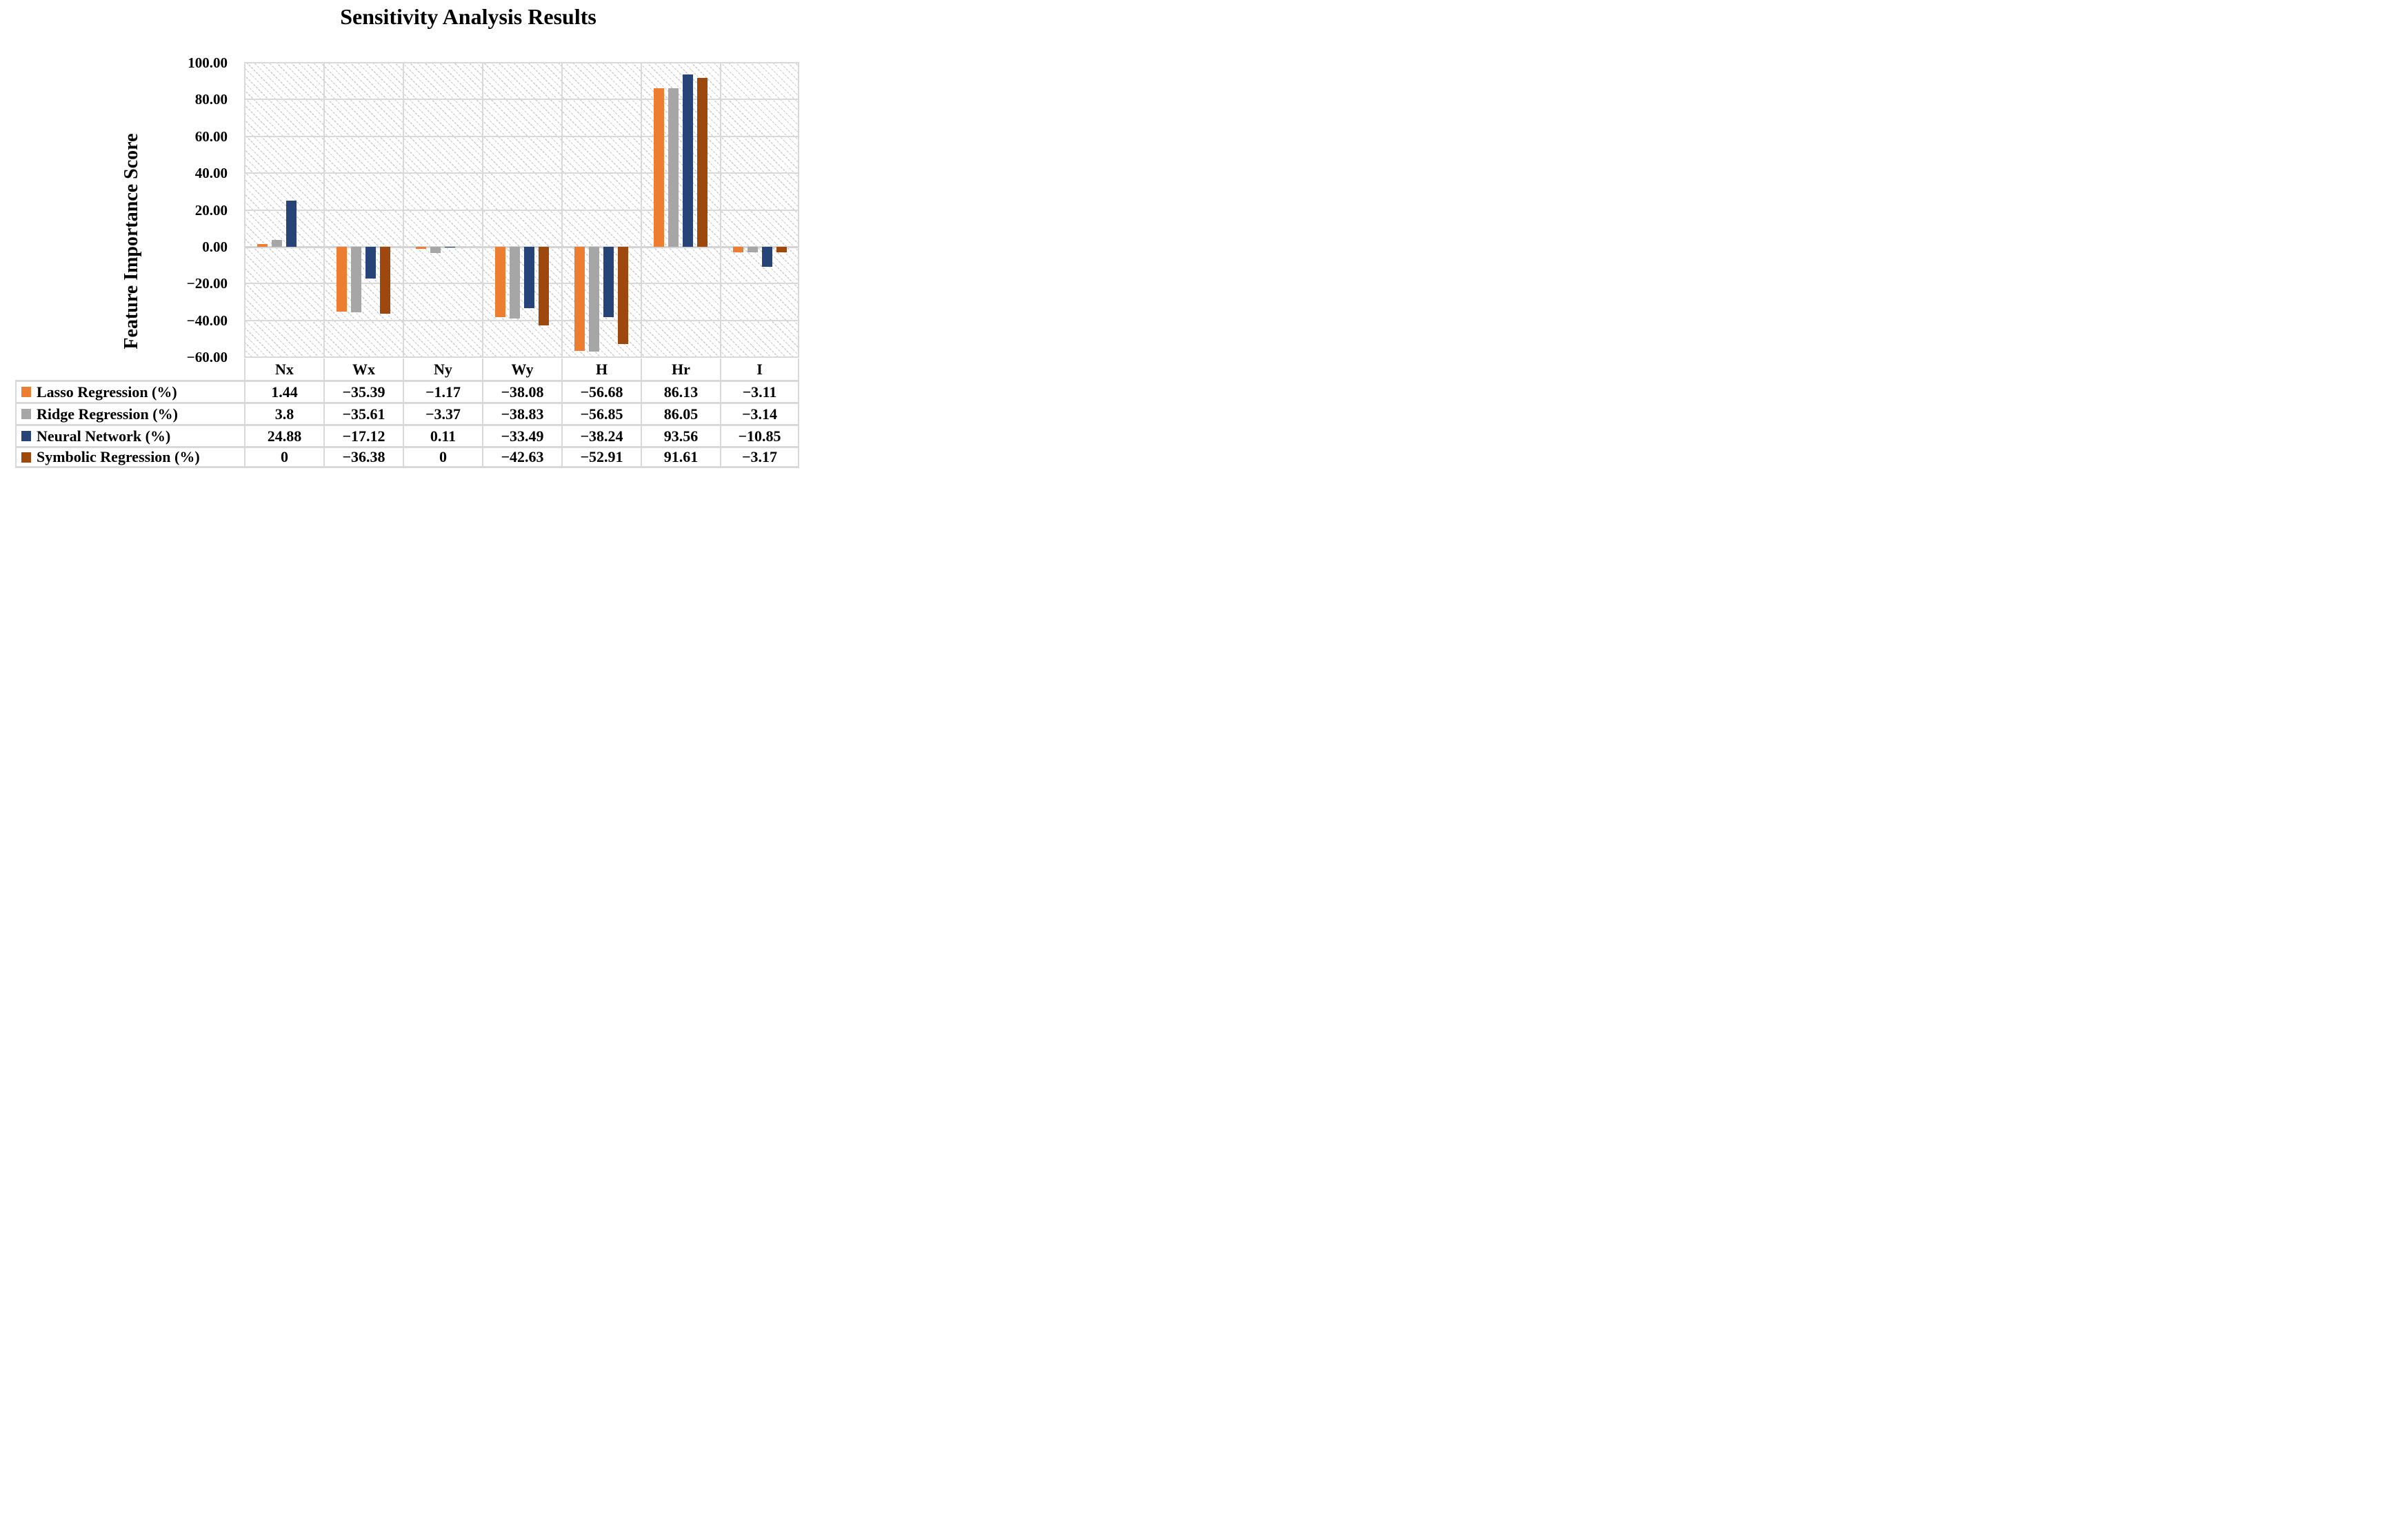  What do you see at coordinates (521, 369) in the screenshot?
I see `column-header-wy: Wy` at bounding box center [521, 369].